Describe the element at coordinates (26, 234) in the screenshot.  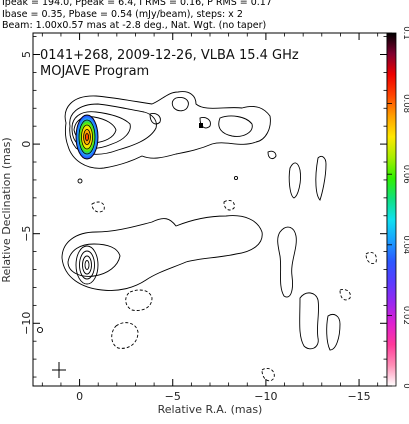
I see `y-tick-label: −5` at that location.